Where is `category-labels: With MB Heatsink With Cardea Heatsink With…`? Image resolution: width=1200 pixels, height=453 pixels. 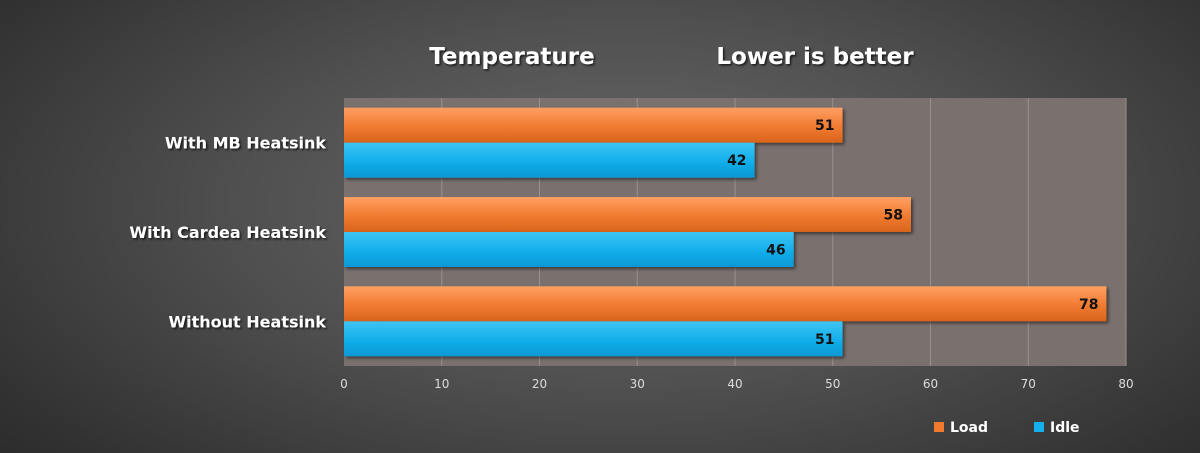 category-labels: With MB Heatsink With Cardea Heatsink With… is located at coordinates (227, 233).